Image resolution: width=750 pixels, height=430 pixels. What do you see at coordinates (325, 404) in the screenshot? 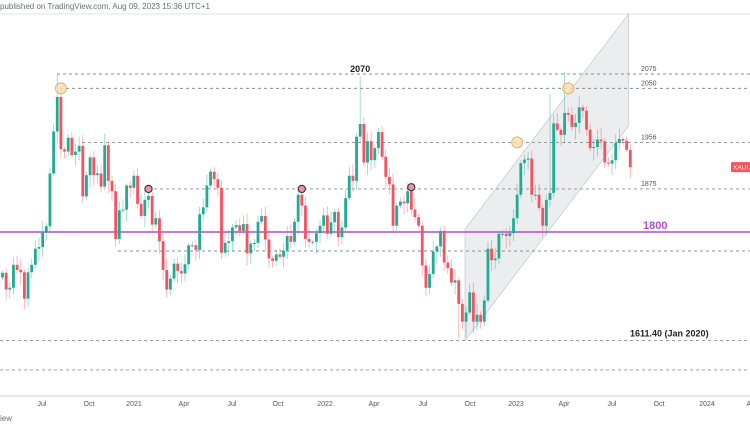
I see `x-tick-label: 2022` at bounding box center [325, 404].